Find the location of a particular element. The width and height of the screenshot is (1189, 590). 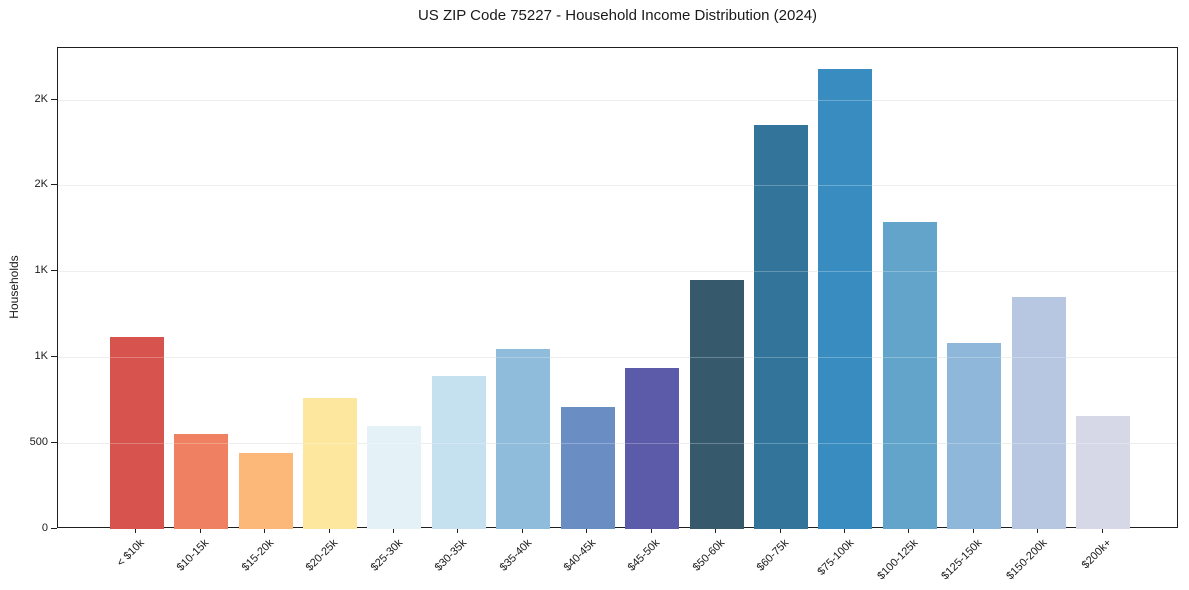

x-tick-label: $40-45k is located at coordinates (580, 555).